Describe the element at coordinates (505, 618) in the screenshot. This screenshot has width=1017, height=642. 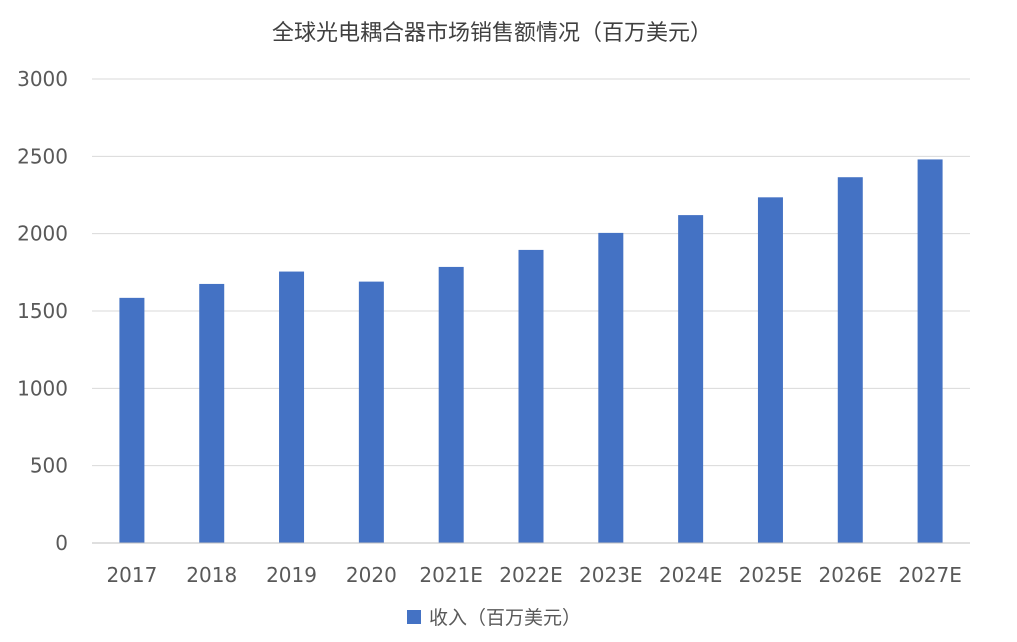
I see `legend-label: 收入（百万美元）` at that location.